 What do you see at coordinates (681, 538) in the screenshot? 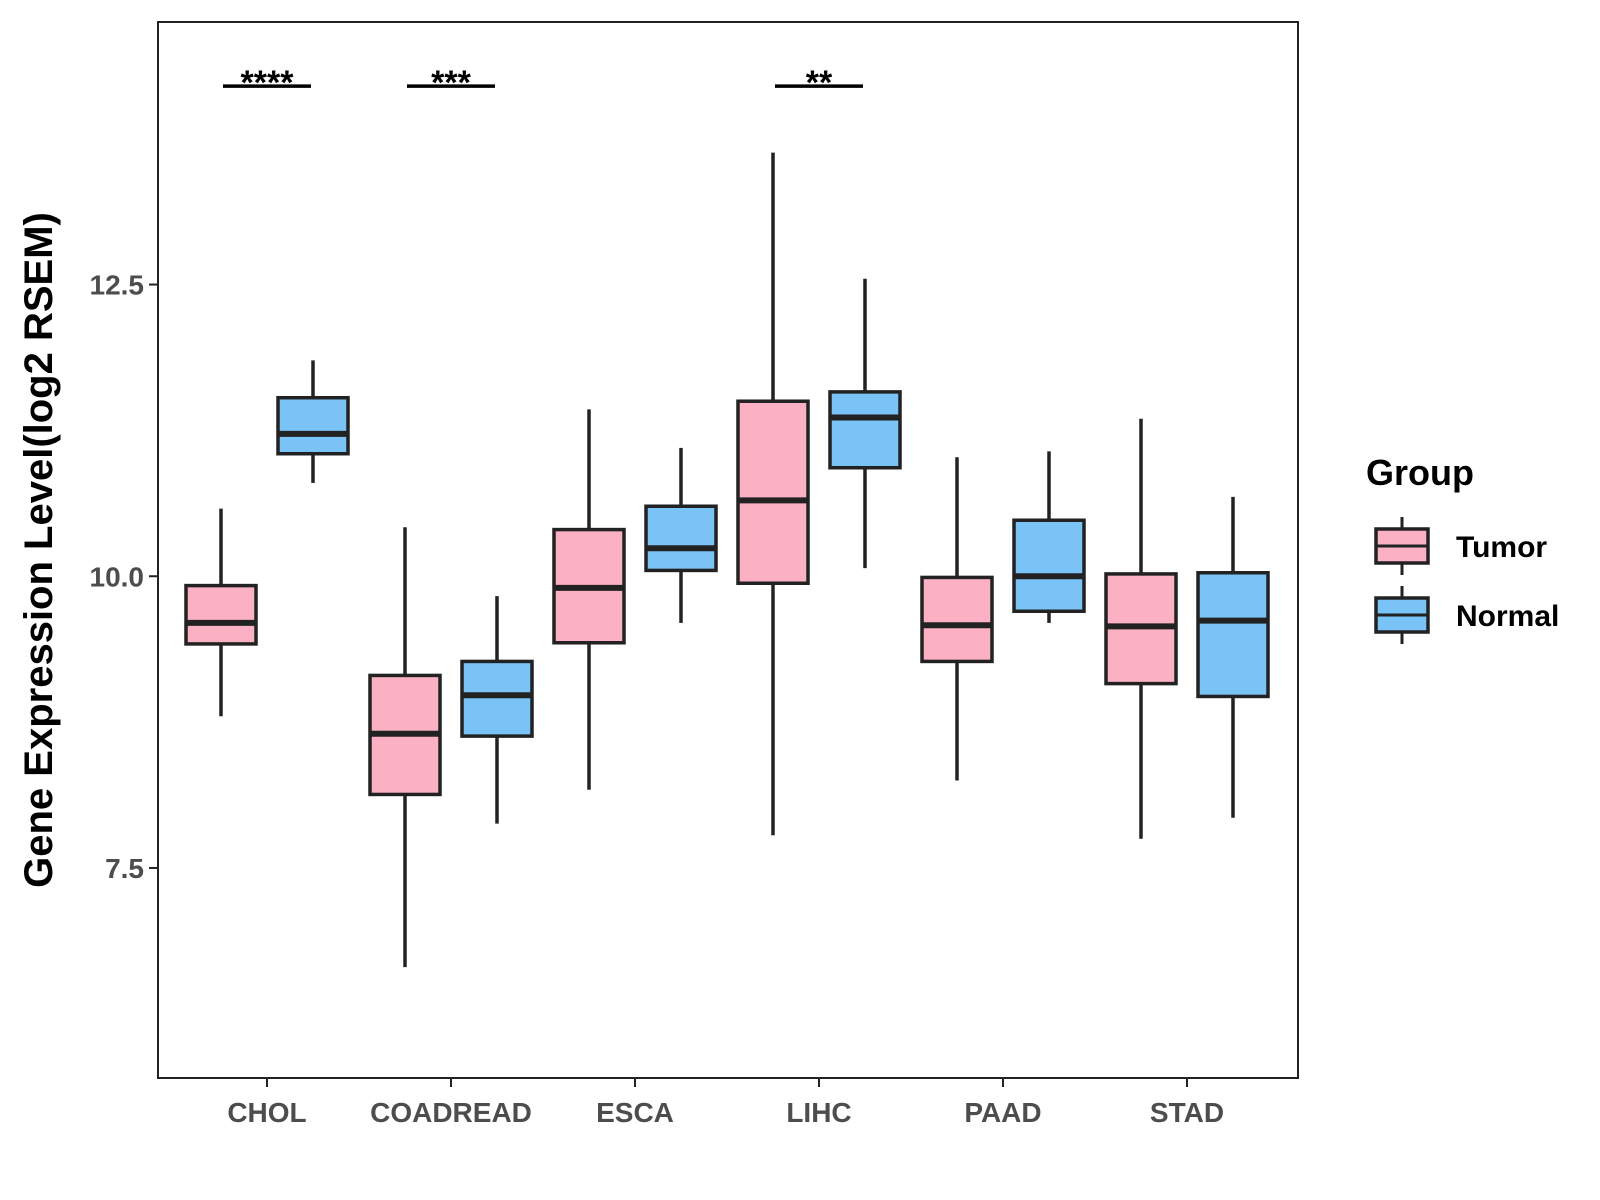
I see `box-body-normal-esca` at bounding box center [681, 538].